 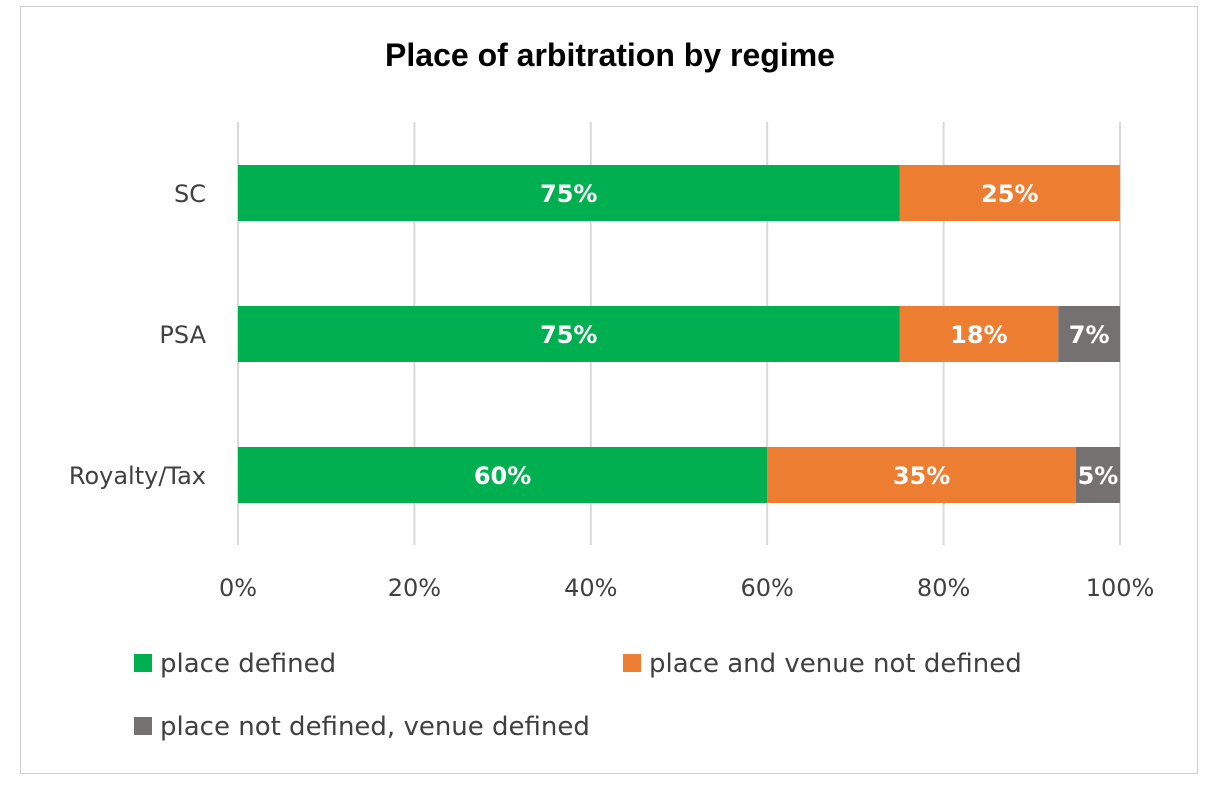 What do you see at coordinates (238, 588) in the screenshot?
I see `x-tick-label-0: 0%` at bounding box center [238, 588].